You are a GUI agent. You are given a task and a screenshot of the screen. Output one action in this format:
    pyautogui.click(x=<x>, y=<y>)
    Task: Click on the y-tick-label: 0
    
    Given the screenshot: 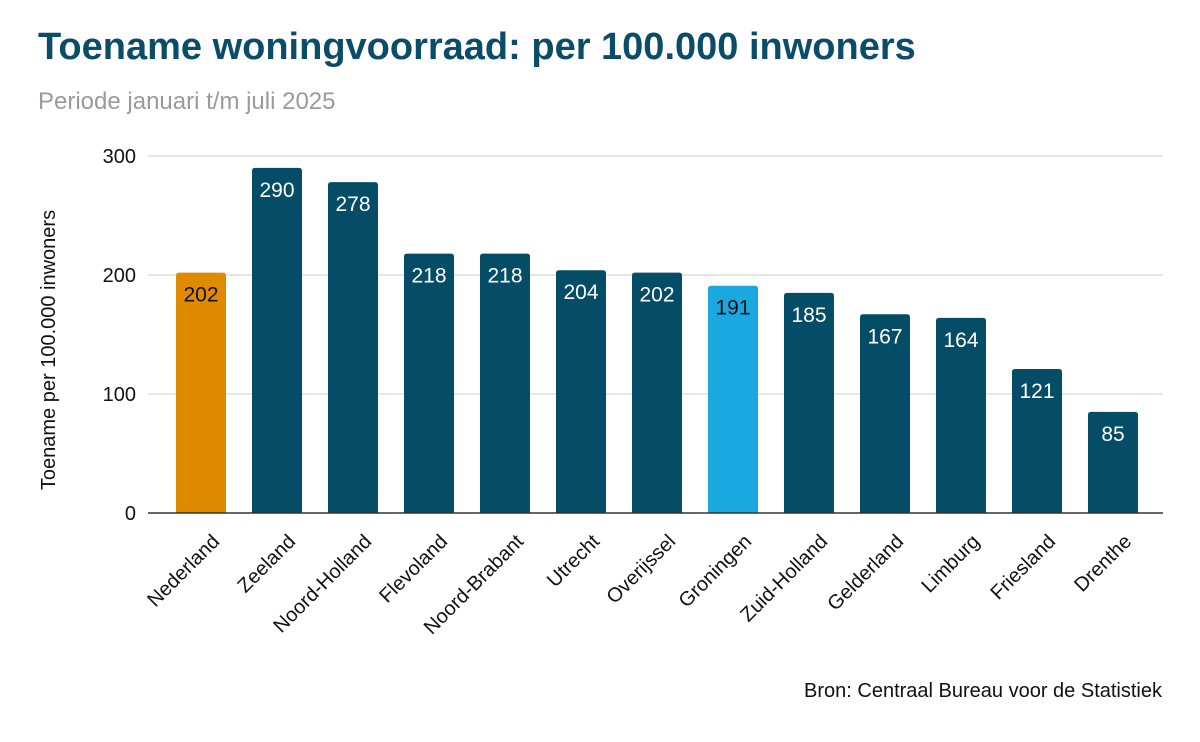 What is the action you would take?
    pyautogui.click(x=130, y=514)
    